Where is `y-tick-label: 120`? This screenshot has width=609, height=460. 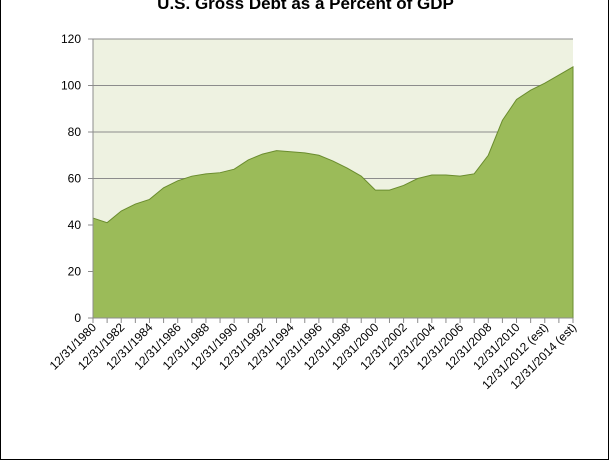 y-tick-label: 120 is located at coordinates (71, 39).